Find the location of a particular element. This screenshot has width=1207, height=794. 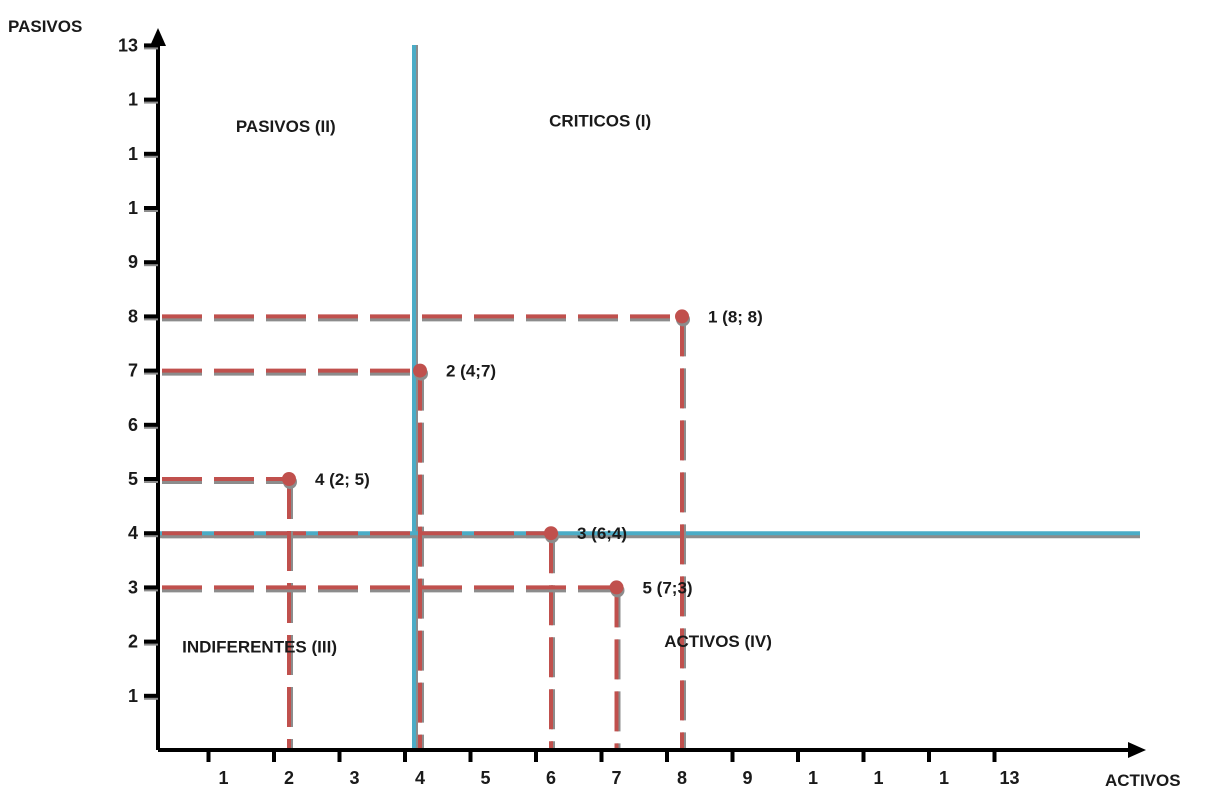

quadrant-label-IV: ACTIVOS (IV) is located at coordinates (718, 641).